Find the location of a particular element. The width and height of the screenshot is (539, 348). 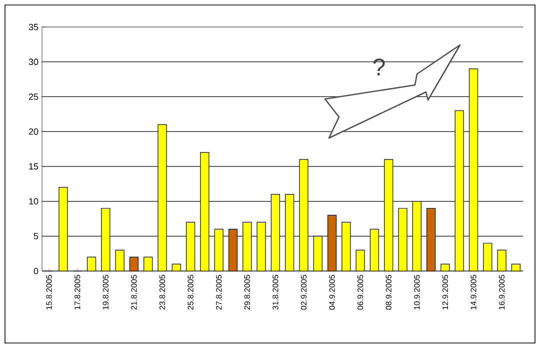

y-tick-label: 30 is located at coordinates (33, 62).